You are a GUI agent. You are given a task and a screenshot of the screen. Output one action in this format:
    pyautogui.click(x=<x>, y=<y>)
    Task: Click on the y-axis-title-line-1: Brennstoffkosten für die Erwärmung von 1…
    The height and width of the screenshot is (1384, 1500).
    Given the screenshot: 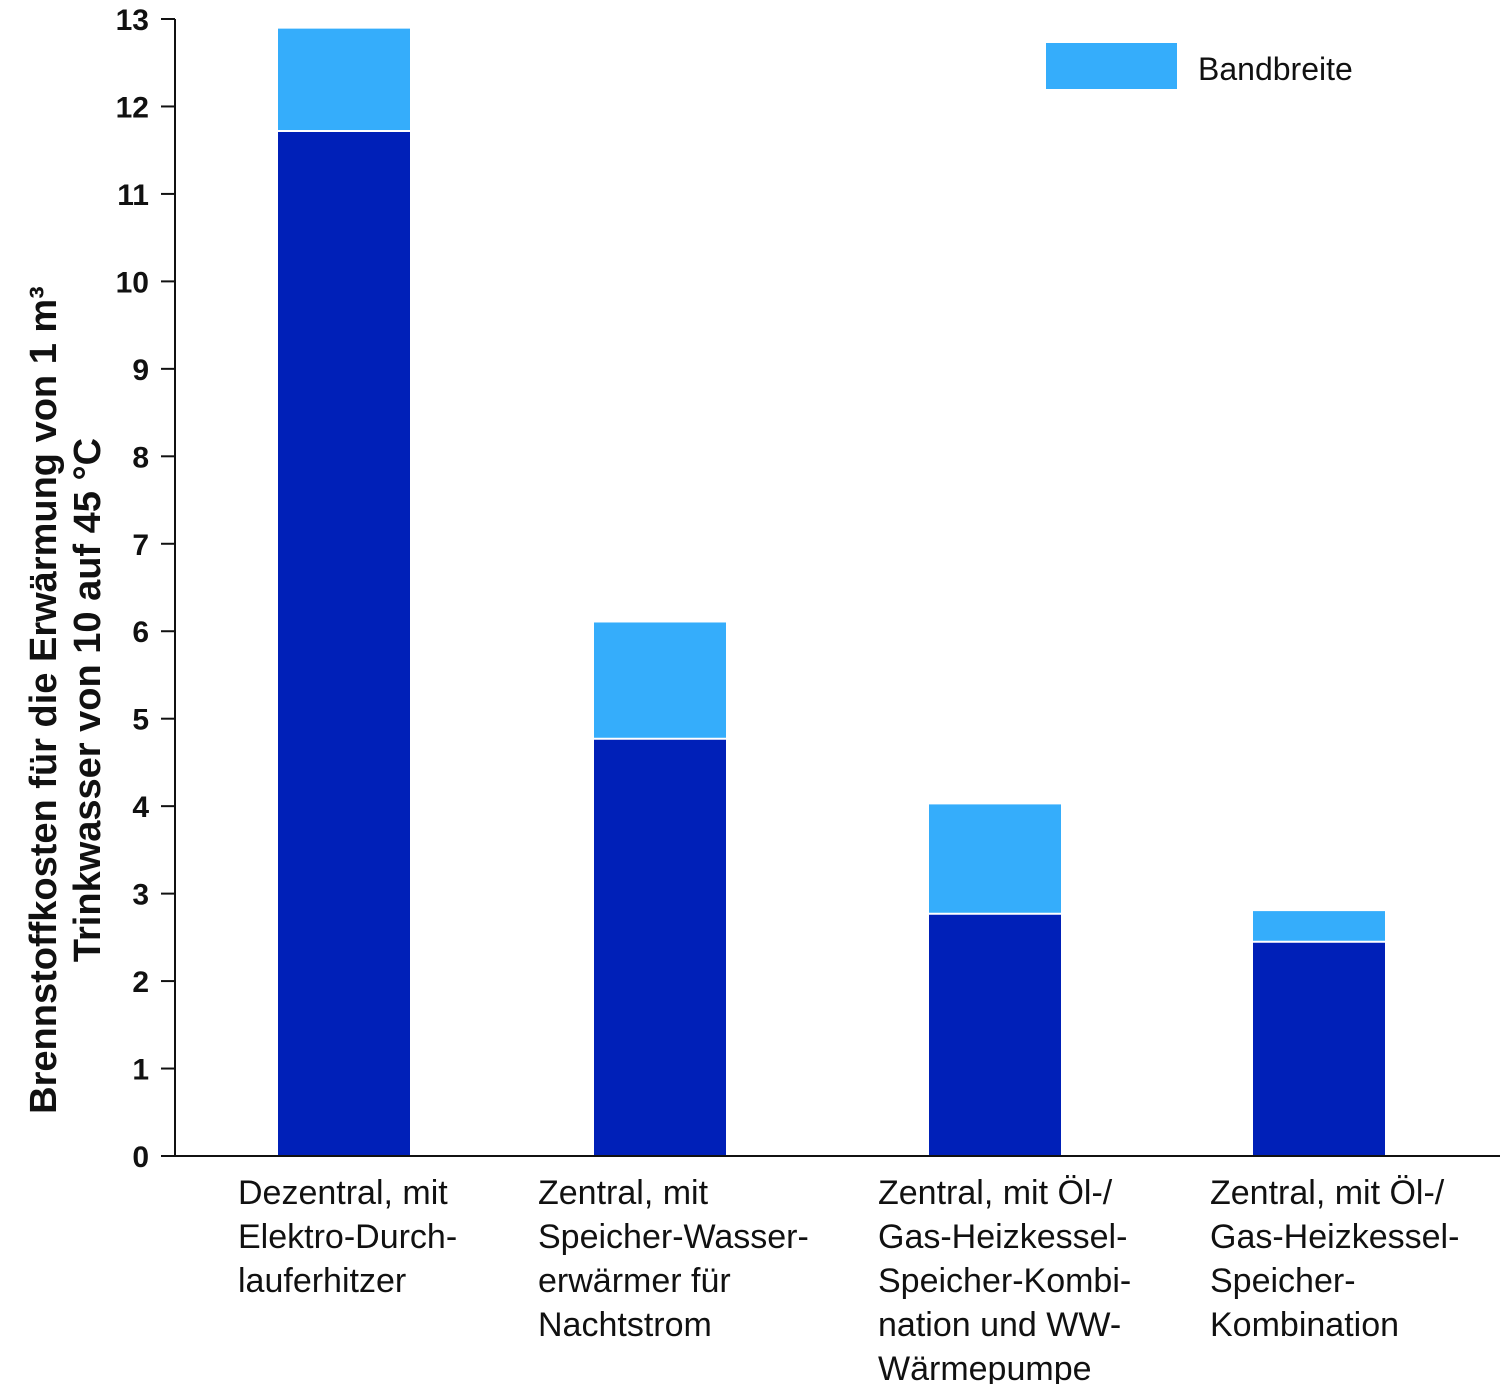 What is the action you would take?
    pyautogui.click(x=44, y=700)
    